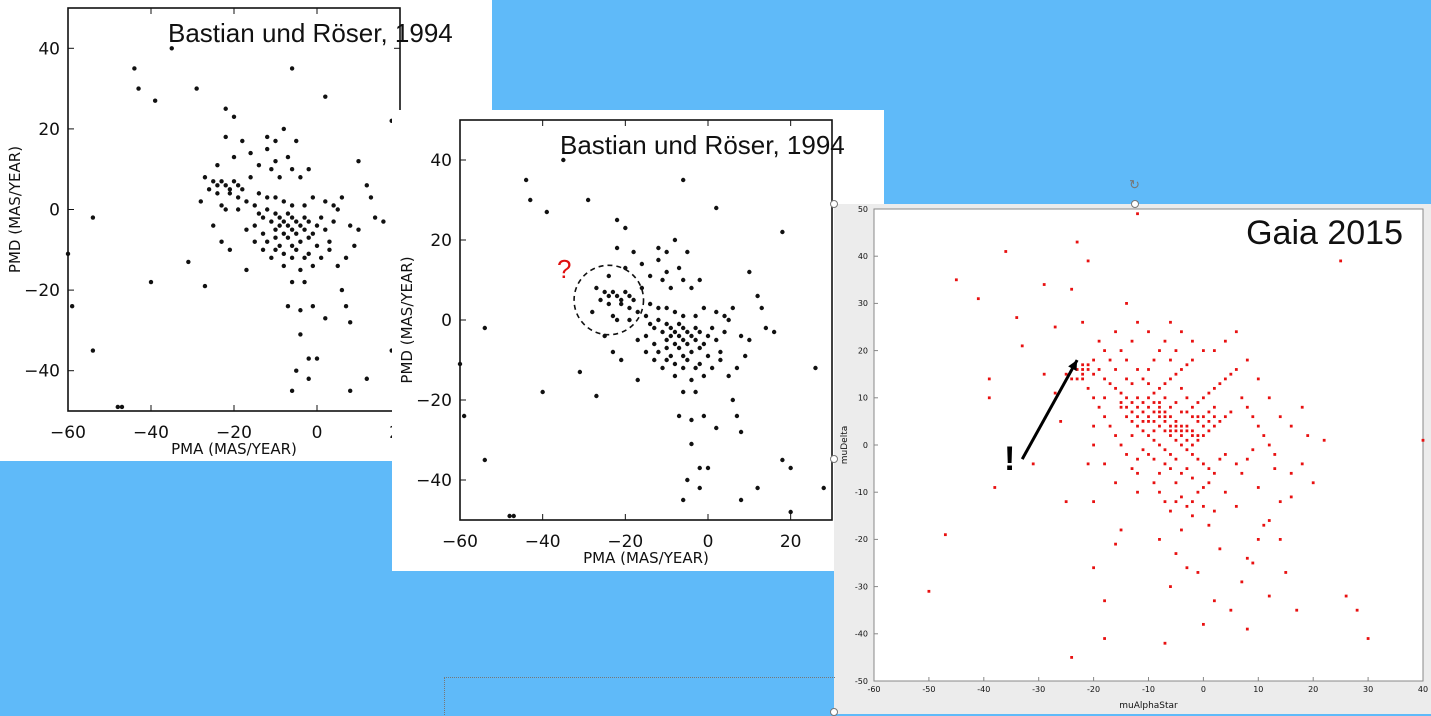  What do you see at coordinates (446, 321) in the screenshot?
I see `y-tick-label: 0` at bounding box center [446, 321].